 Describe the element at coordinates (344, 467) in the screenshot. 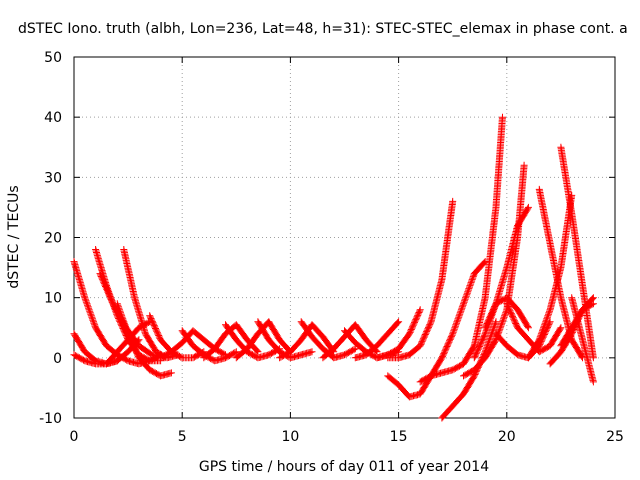

I see `x-axis-label: GPS time / hours of day 011 of year 2014` at that location.